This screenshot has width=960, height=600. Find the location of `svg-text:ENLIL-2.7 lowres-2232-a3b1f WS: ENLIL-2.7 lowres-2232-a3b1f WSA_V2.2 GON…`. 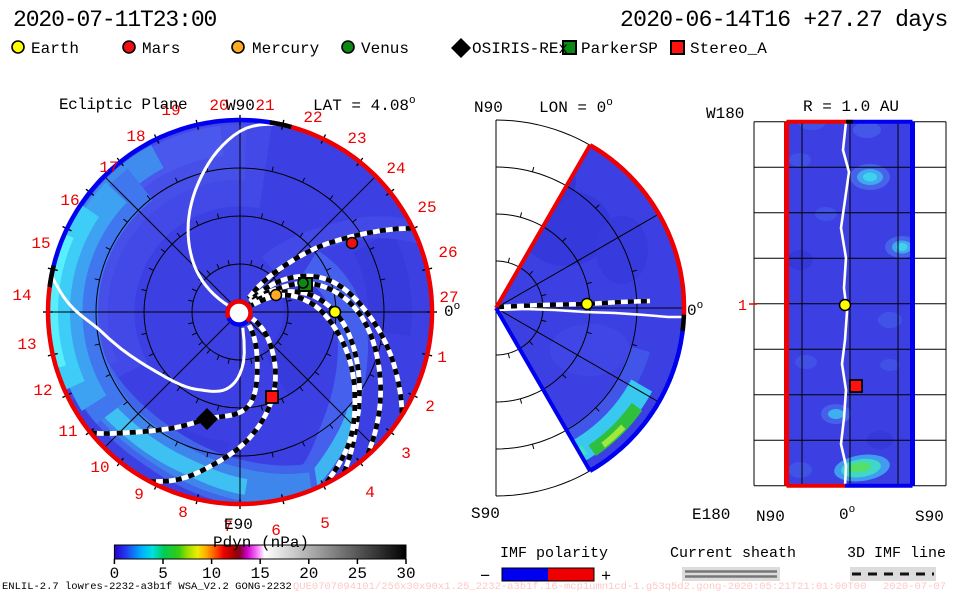

svg-text:ENLIL-2.7 lowres-2232-a3b1f WS: ENLIL-2.7 lowres-2232-a3b1f WSA_V2.2 GON… is located at coordinates (147, 587).